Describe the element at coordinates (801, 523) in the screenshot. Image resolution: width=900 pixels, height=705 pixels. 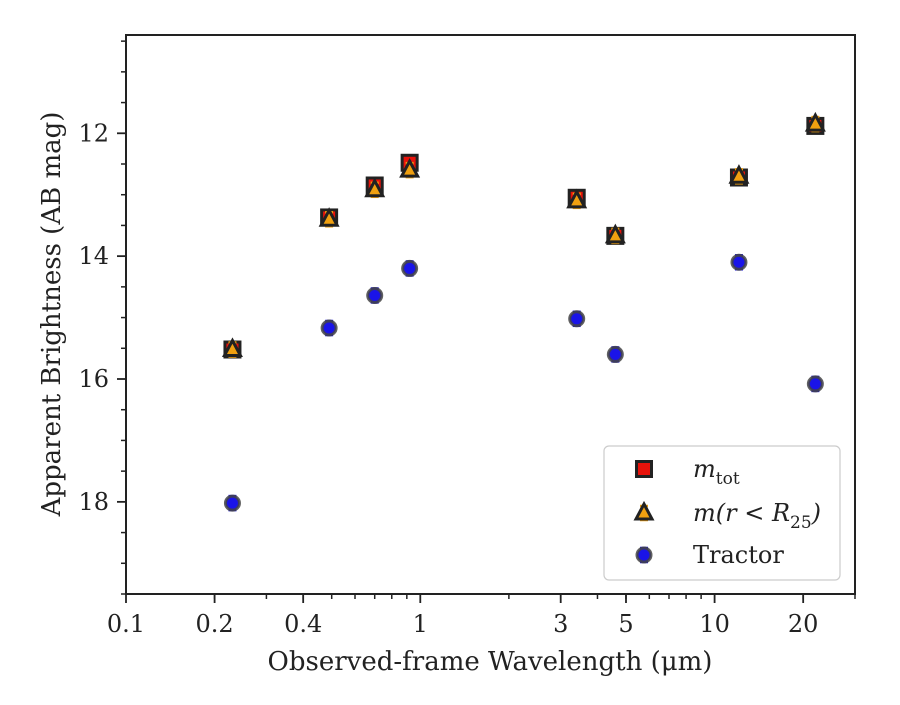
I see `legend-label-subscript: 25` at that location.